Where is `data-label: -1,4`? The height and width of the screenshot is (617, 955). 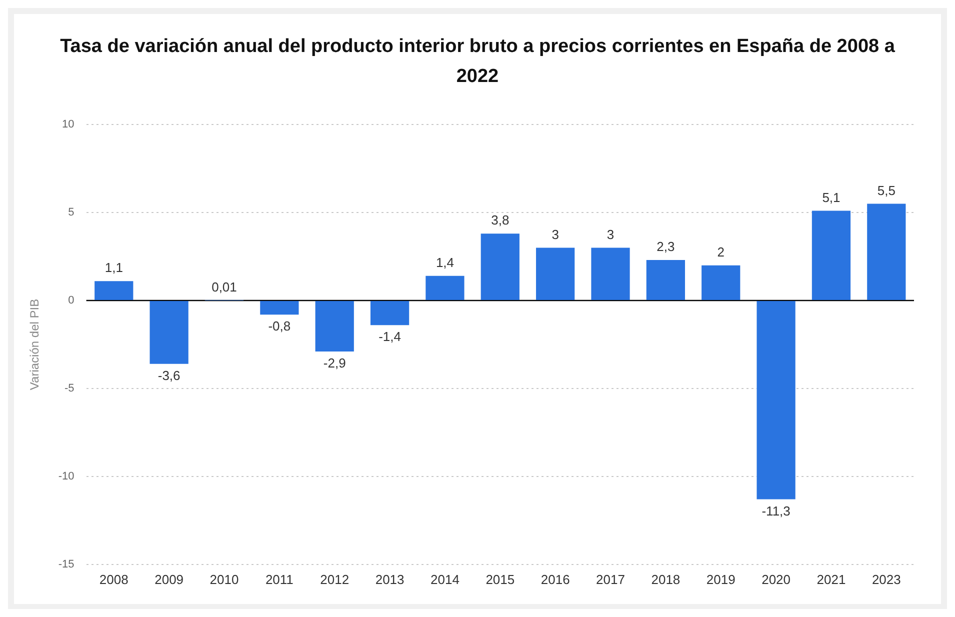 data-label: -1,4 is located at coordinates (389, 336).